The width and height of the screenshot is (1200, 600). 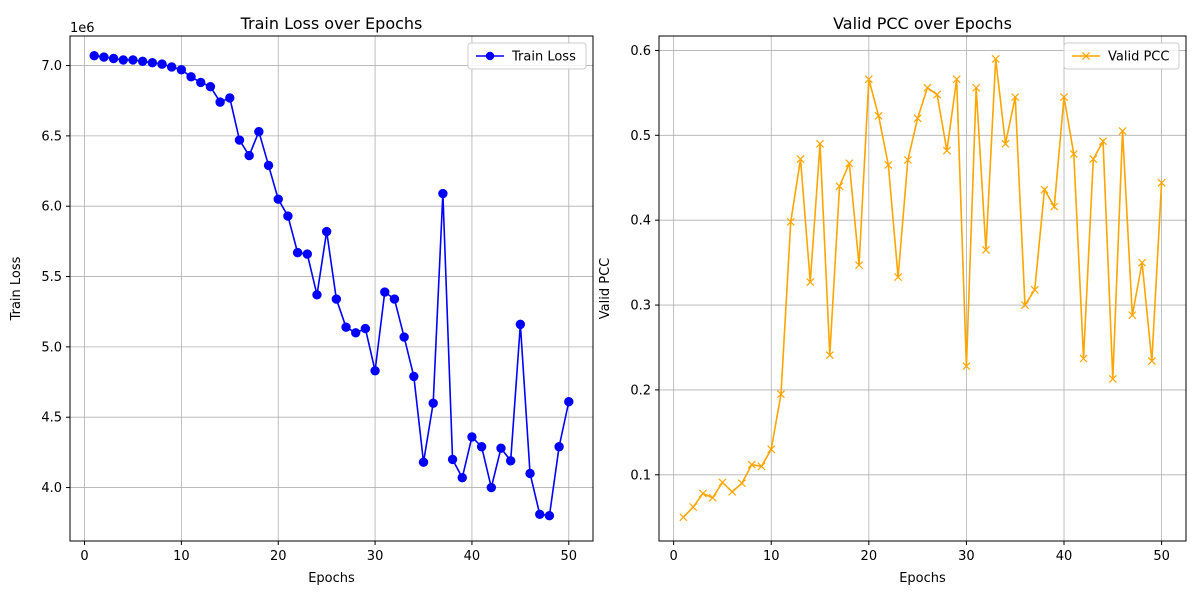 What do you see at coordinates (51, 418) in the screenshot?
I see `y-tick-label: 4.5` at bounding box center [51, 418].